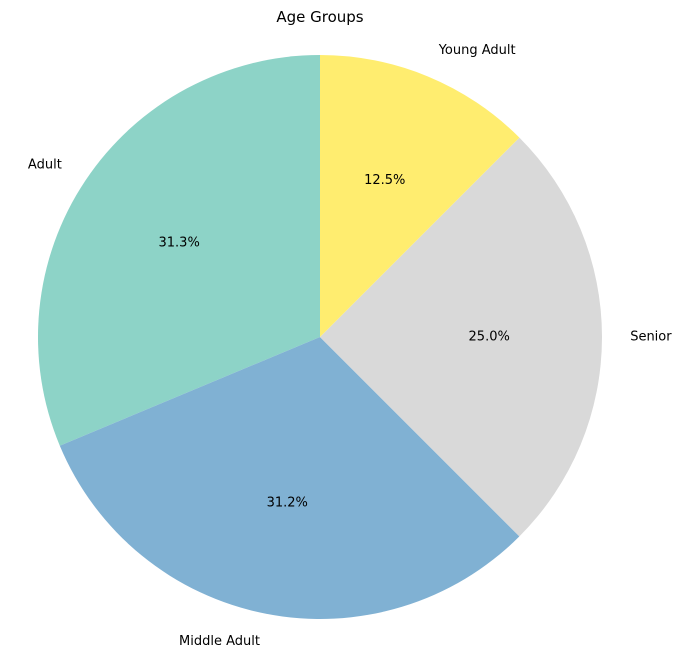 The width and height of the screenshot is (684, 659). Describe the element at coordinates (219, 641) in the screenshot. I see `slice-label-middle-adult: Middle Adult` at that location.